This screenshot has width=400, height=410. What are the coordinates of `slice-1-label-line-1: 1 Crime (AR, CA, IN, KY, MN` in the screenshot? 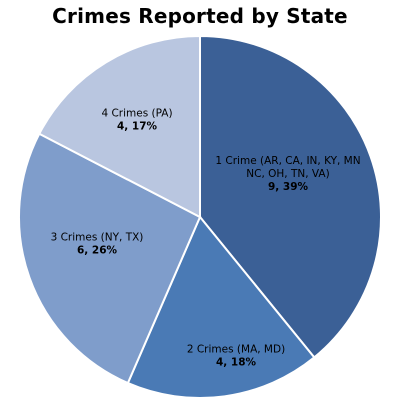 It's located at (287, 161).